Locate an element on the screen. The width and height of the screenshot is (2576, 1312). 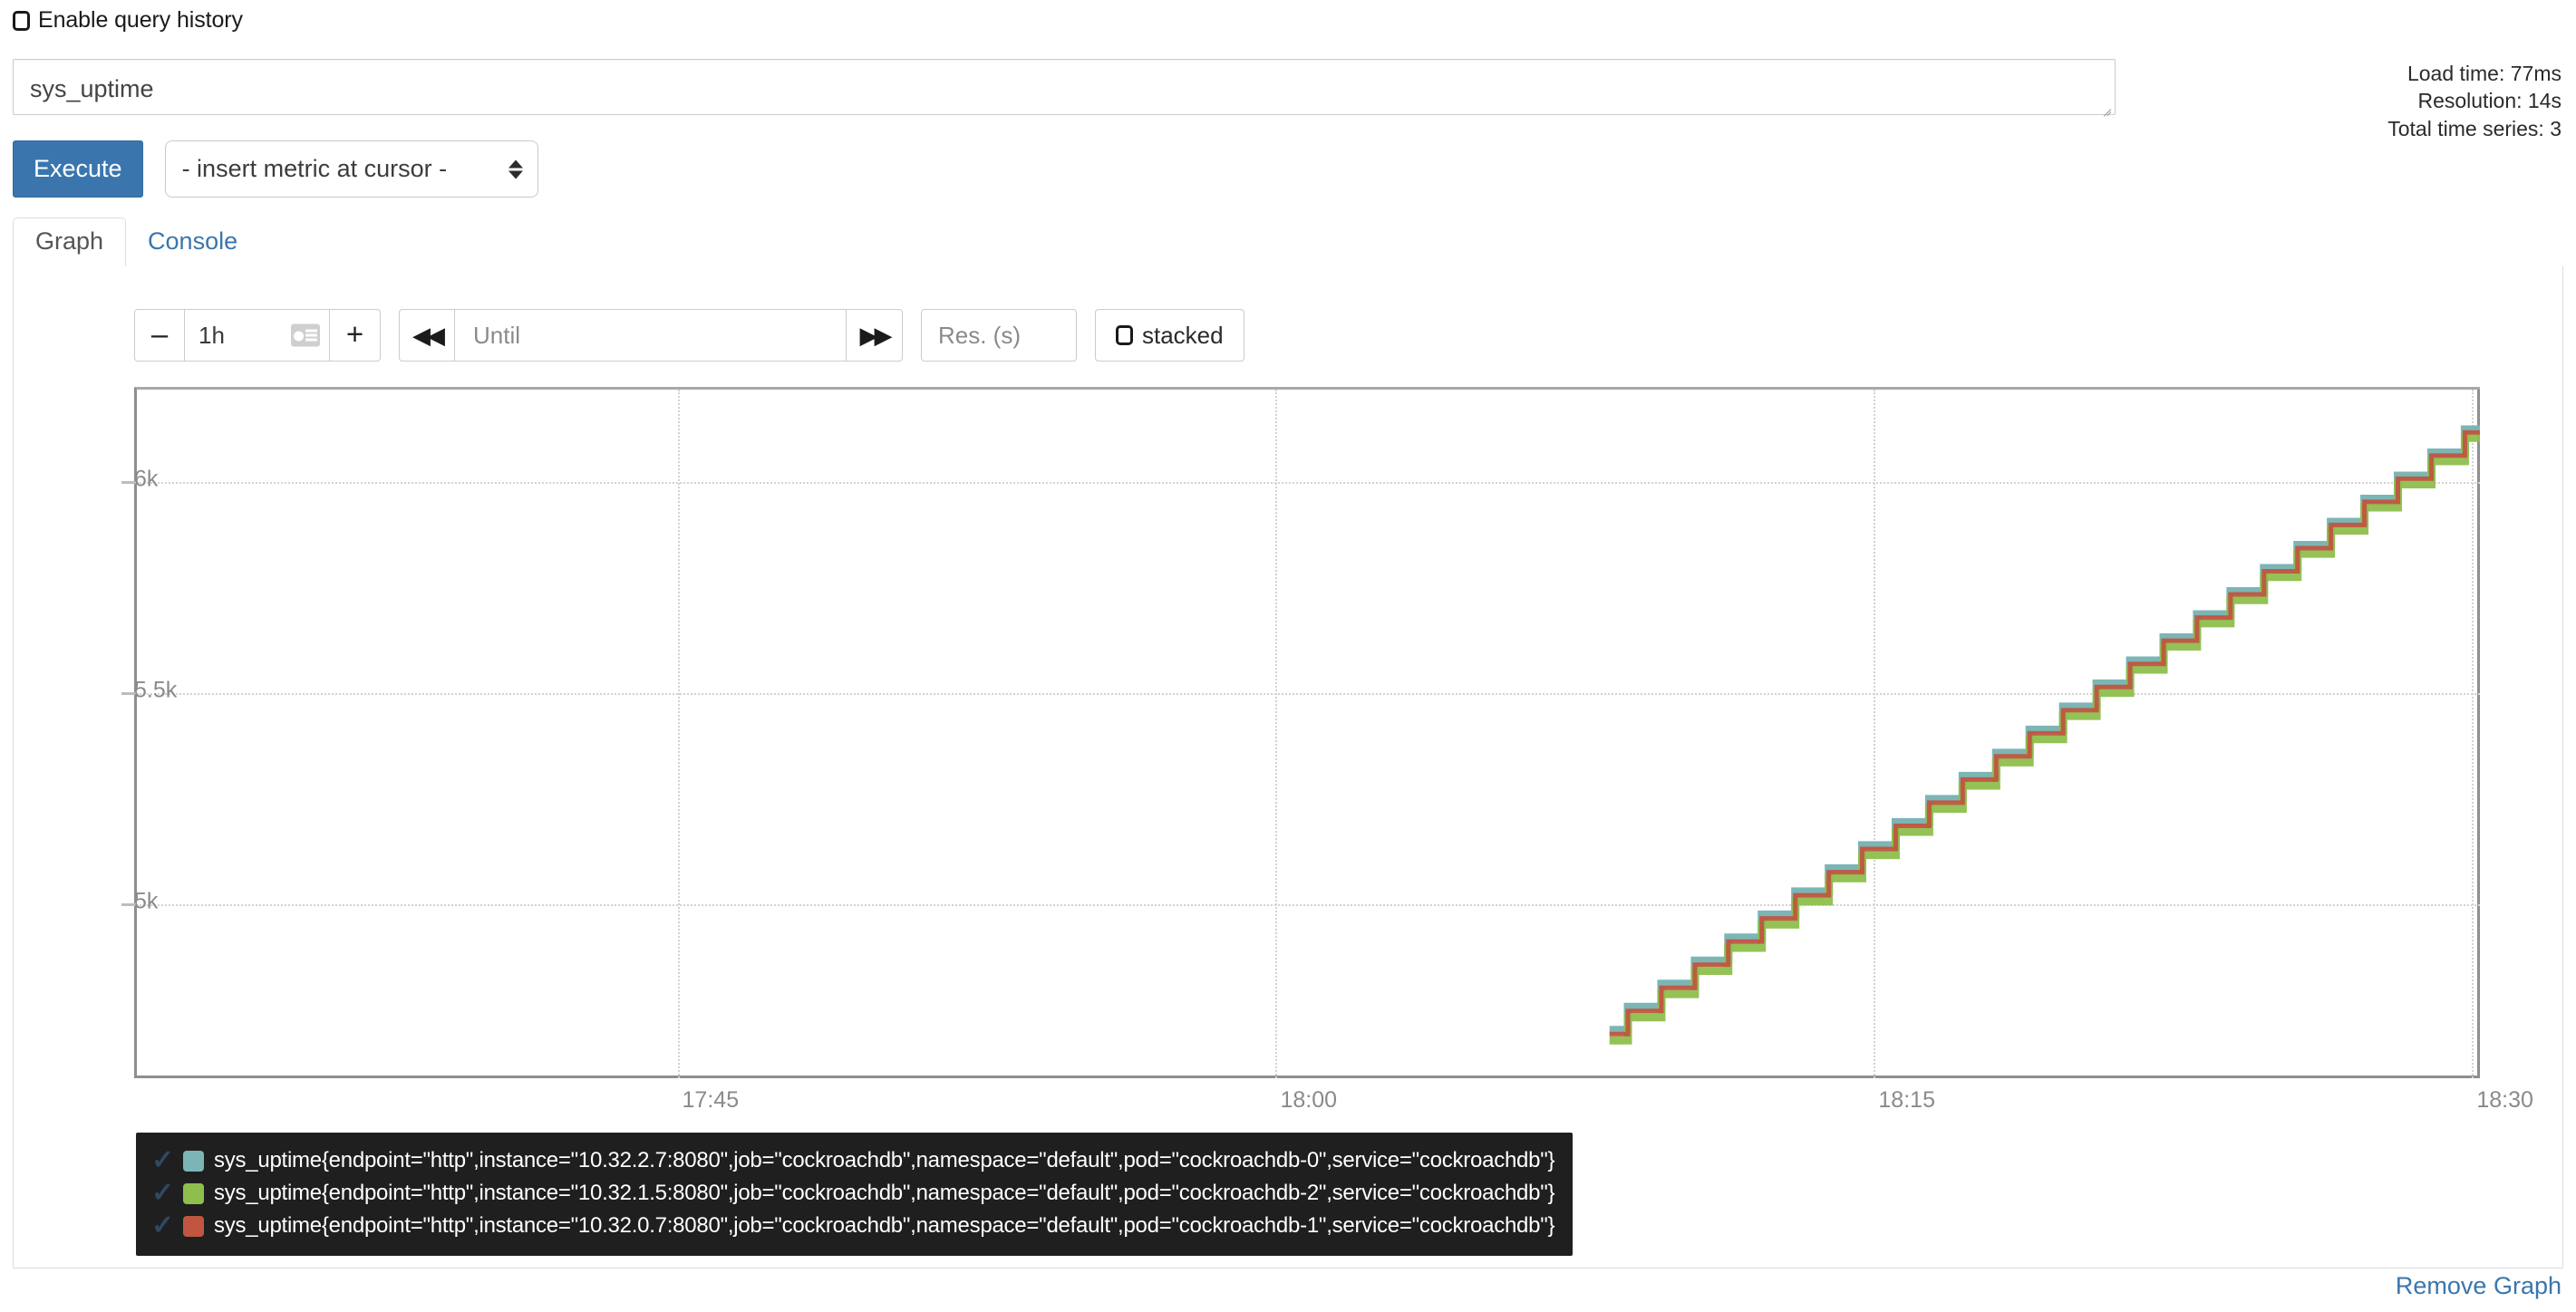
remove-graph-link: Remove Graph is located at coordinates (2478, 1286).